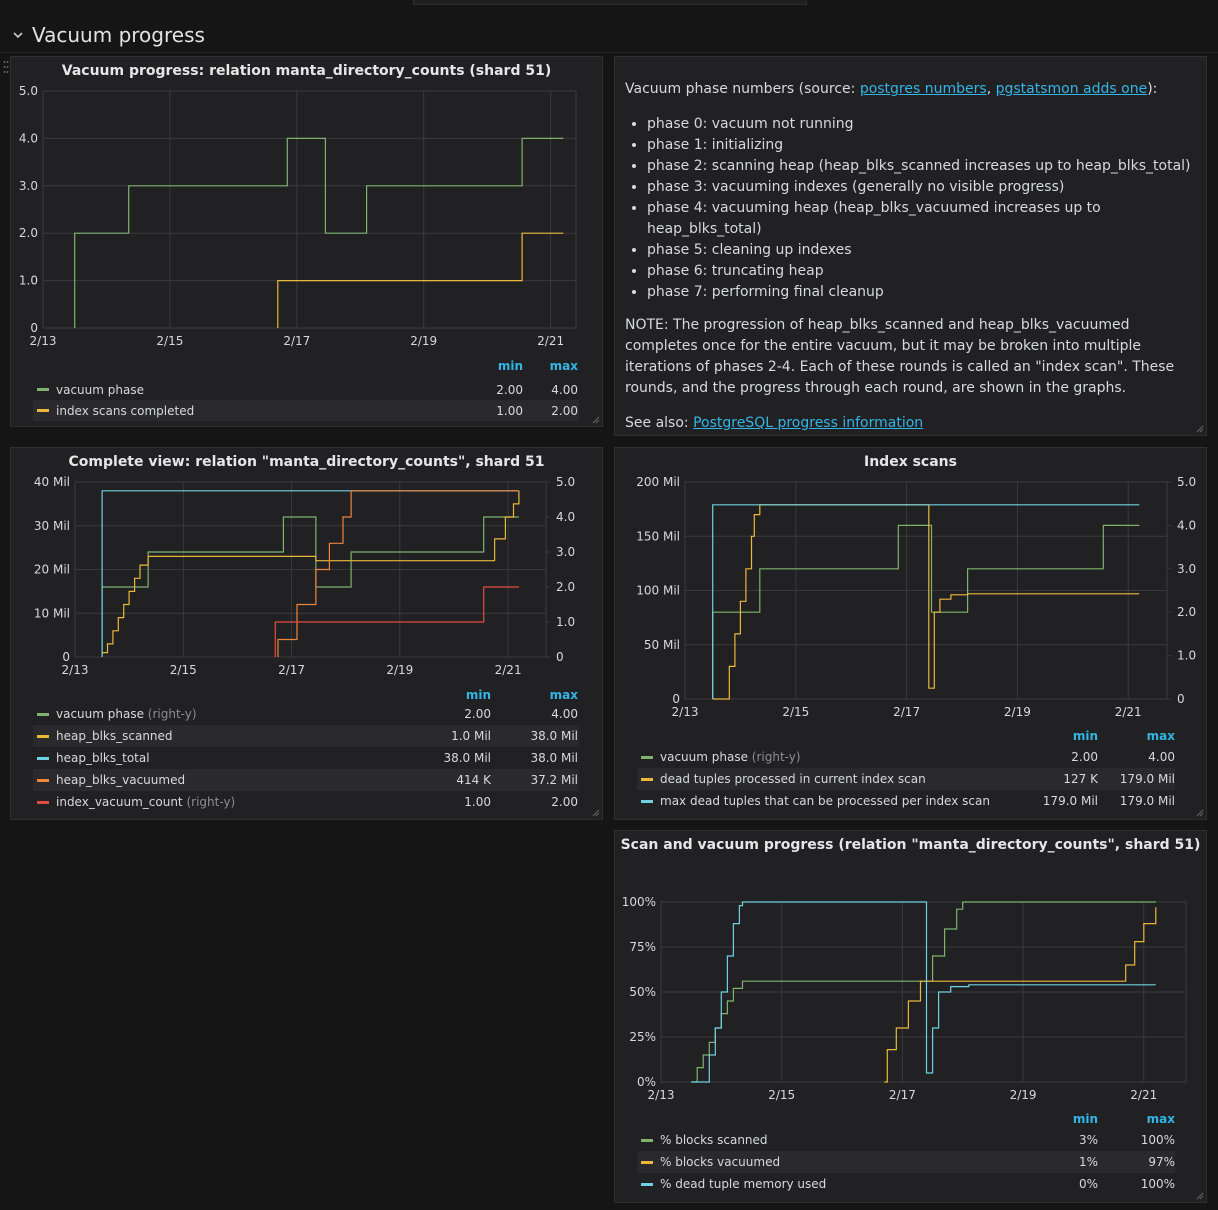 The height and width of the screenshot is (1210, 1218). Describe the element at coordinates (1071, 89) in the screenshot. I see `pgstatsmon-link: pgstatsmon adds one` at that location.